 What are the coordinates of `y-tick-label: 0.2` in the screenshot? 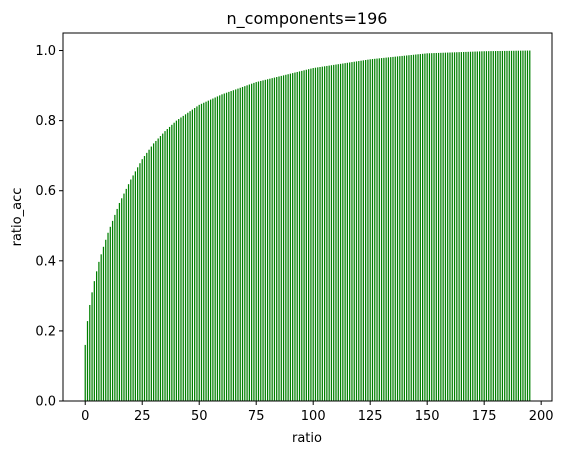 It's located at (45, 331).